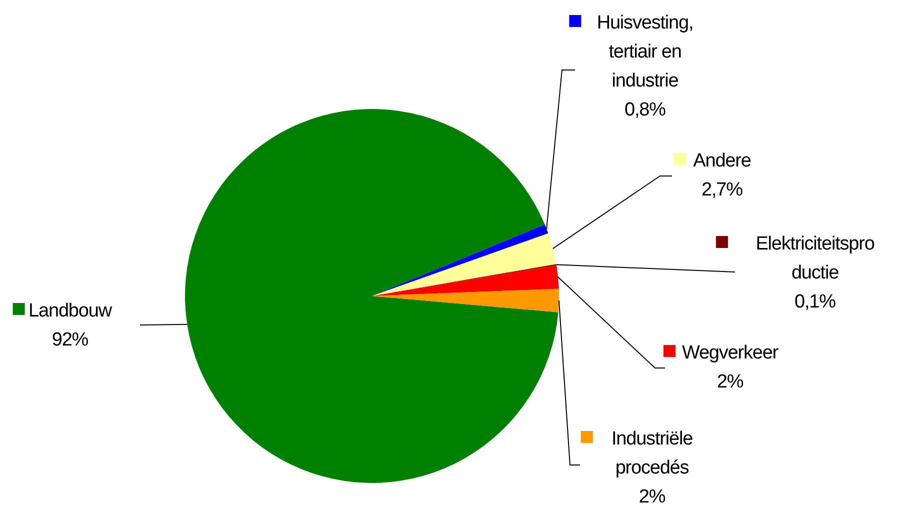 This screenshot has width=911, height=506. What do you see at coordinates (652, 453) in the screenshot?
I see `legend-label: Industriële procedés` at bounding box center [652, 453].